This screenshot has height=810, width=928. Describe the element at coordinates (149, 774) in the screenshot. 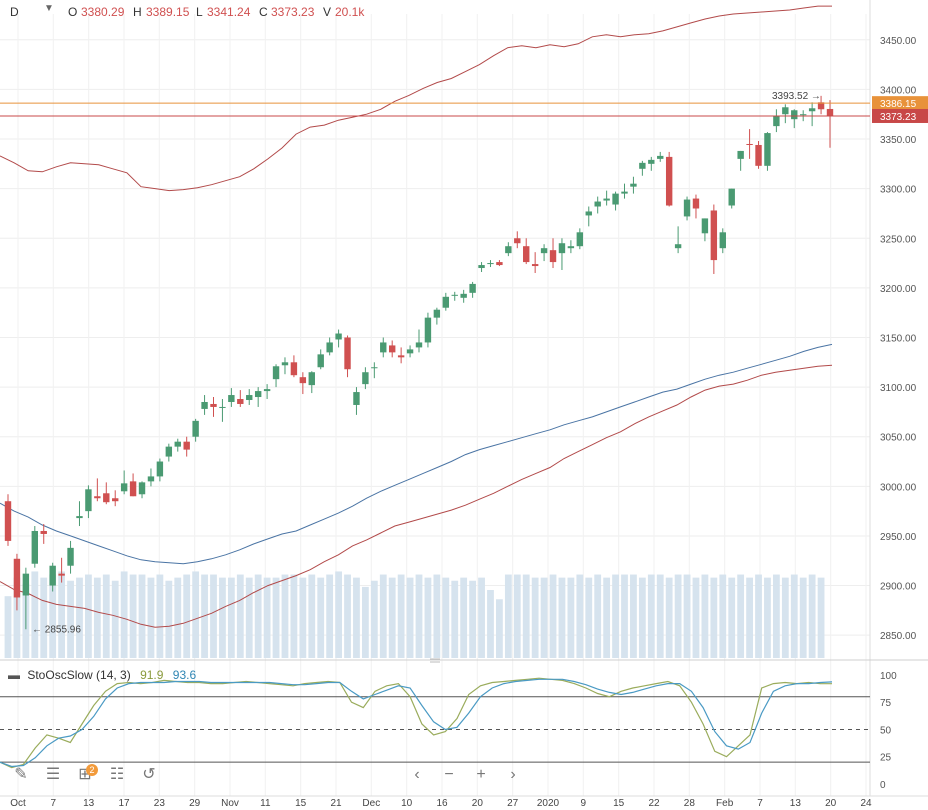

I see `reset-icon: ↺` at that location.